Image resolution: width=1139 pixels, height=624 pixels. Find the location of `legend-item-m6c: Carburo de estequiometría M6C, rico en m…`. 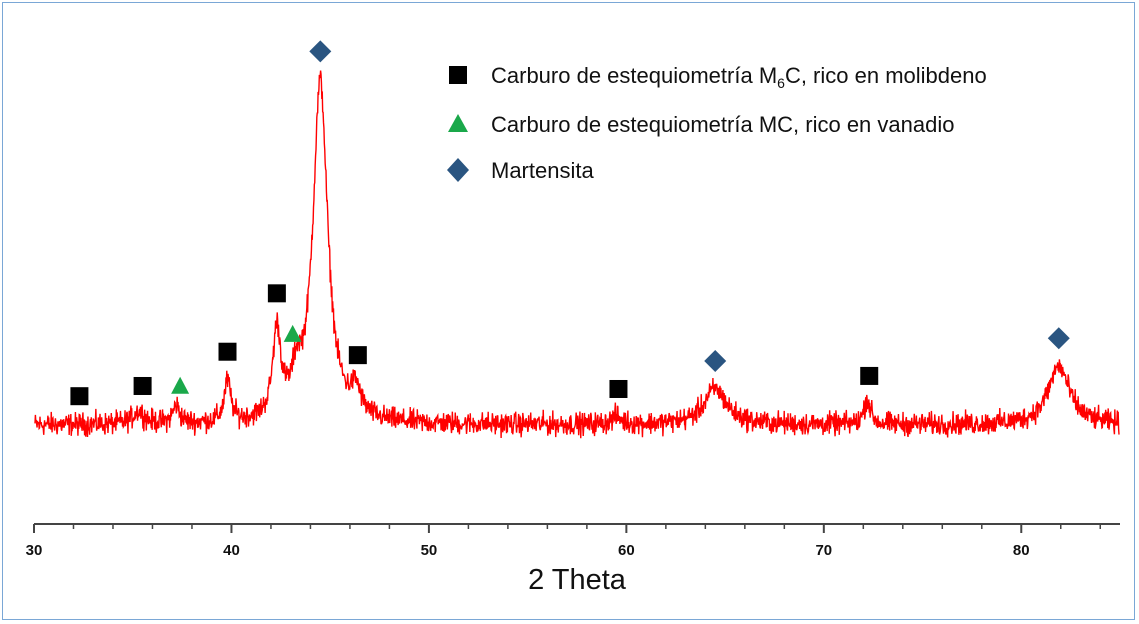

legend-item-m6c: Carburo de estequiometría M6C, rico en m… is located at coordinates (718, 77).